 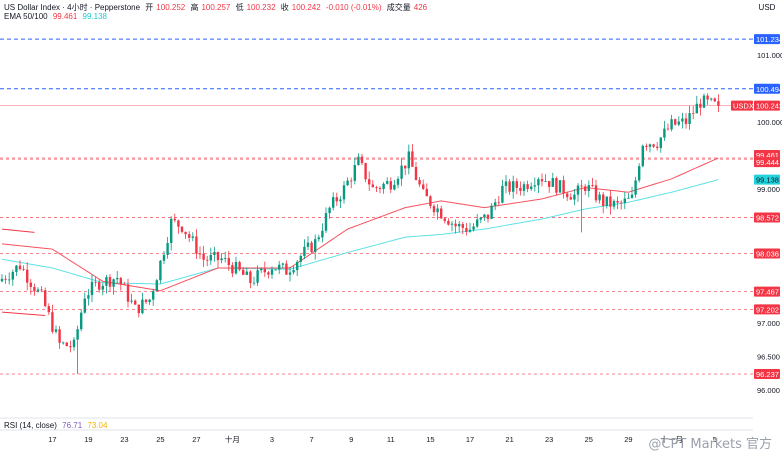 I want to click on x-tick-label: 29, so click(x=628, y=439).